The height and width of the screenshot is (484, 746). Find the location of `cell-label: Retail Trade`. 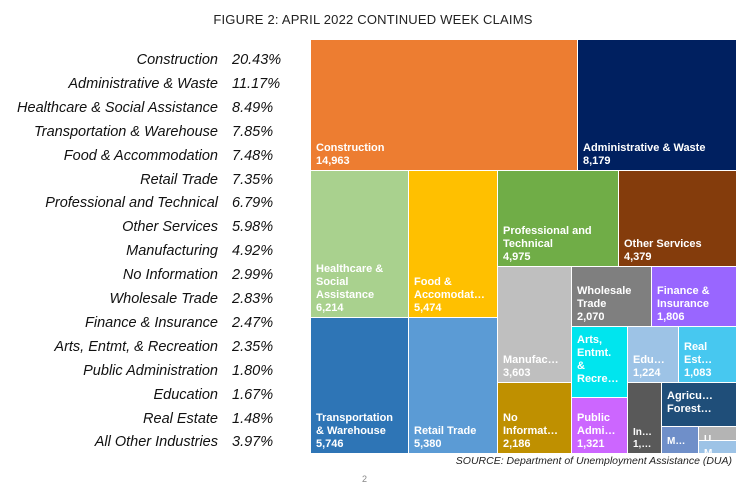

cell-label: Retail Trade is located at coordinates (445, 431).